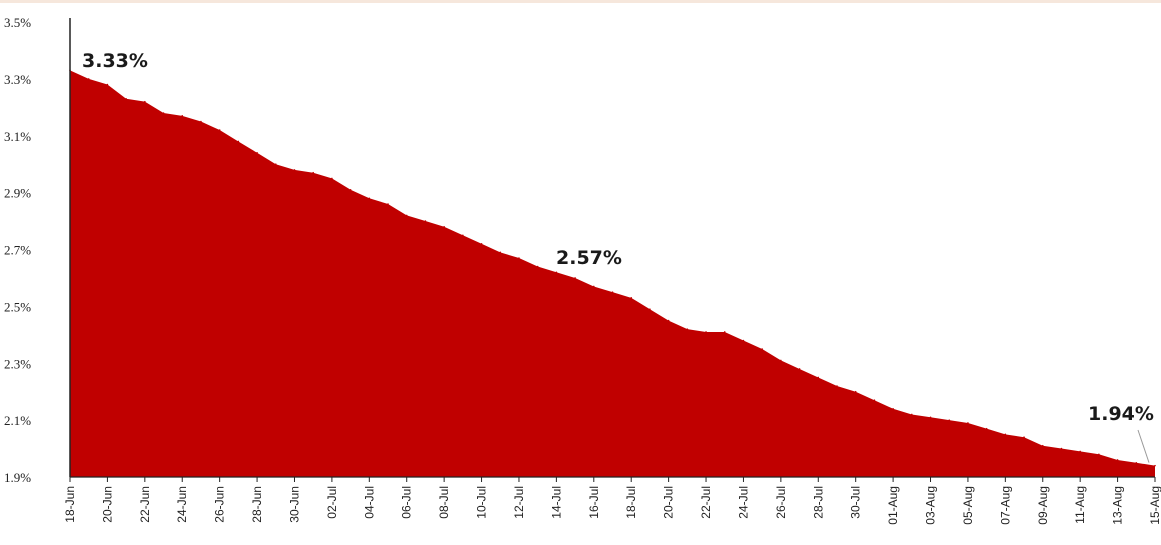  I want to click on x-tick-label: 08-Jul, so click(444, 502).